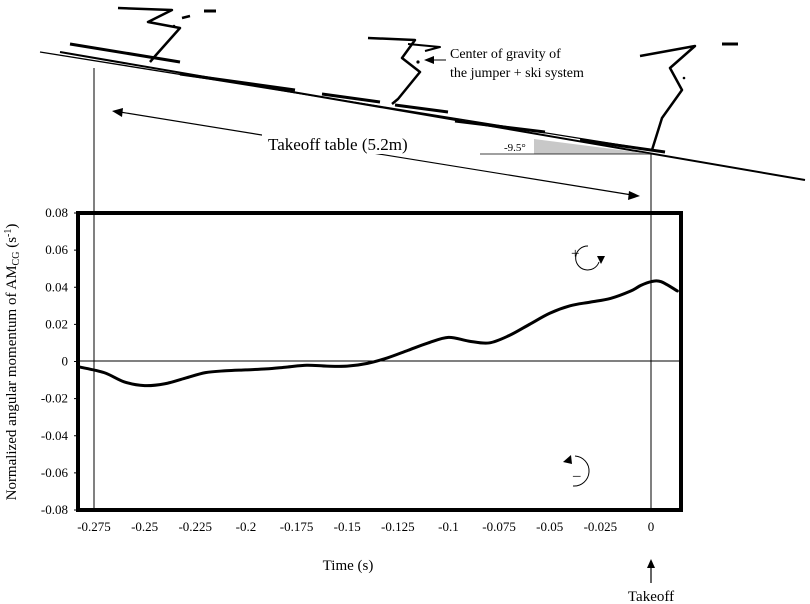 Image resolution: width=810 pixels, height=604 pixels. What do you see at coordinates (65, 361) in the screenshot?
I see `y-tick-label: 0` at bounding box center [65, 361].